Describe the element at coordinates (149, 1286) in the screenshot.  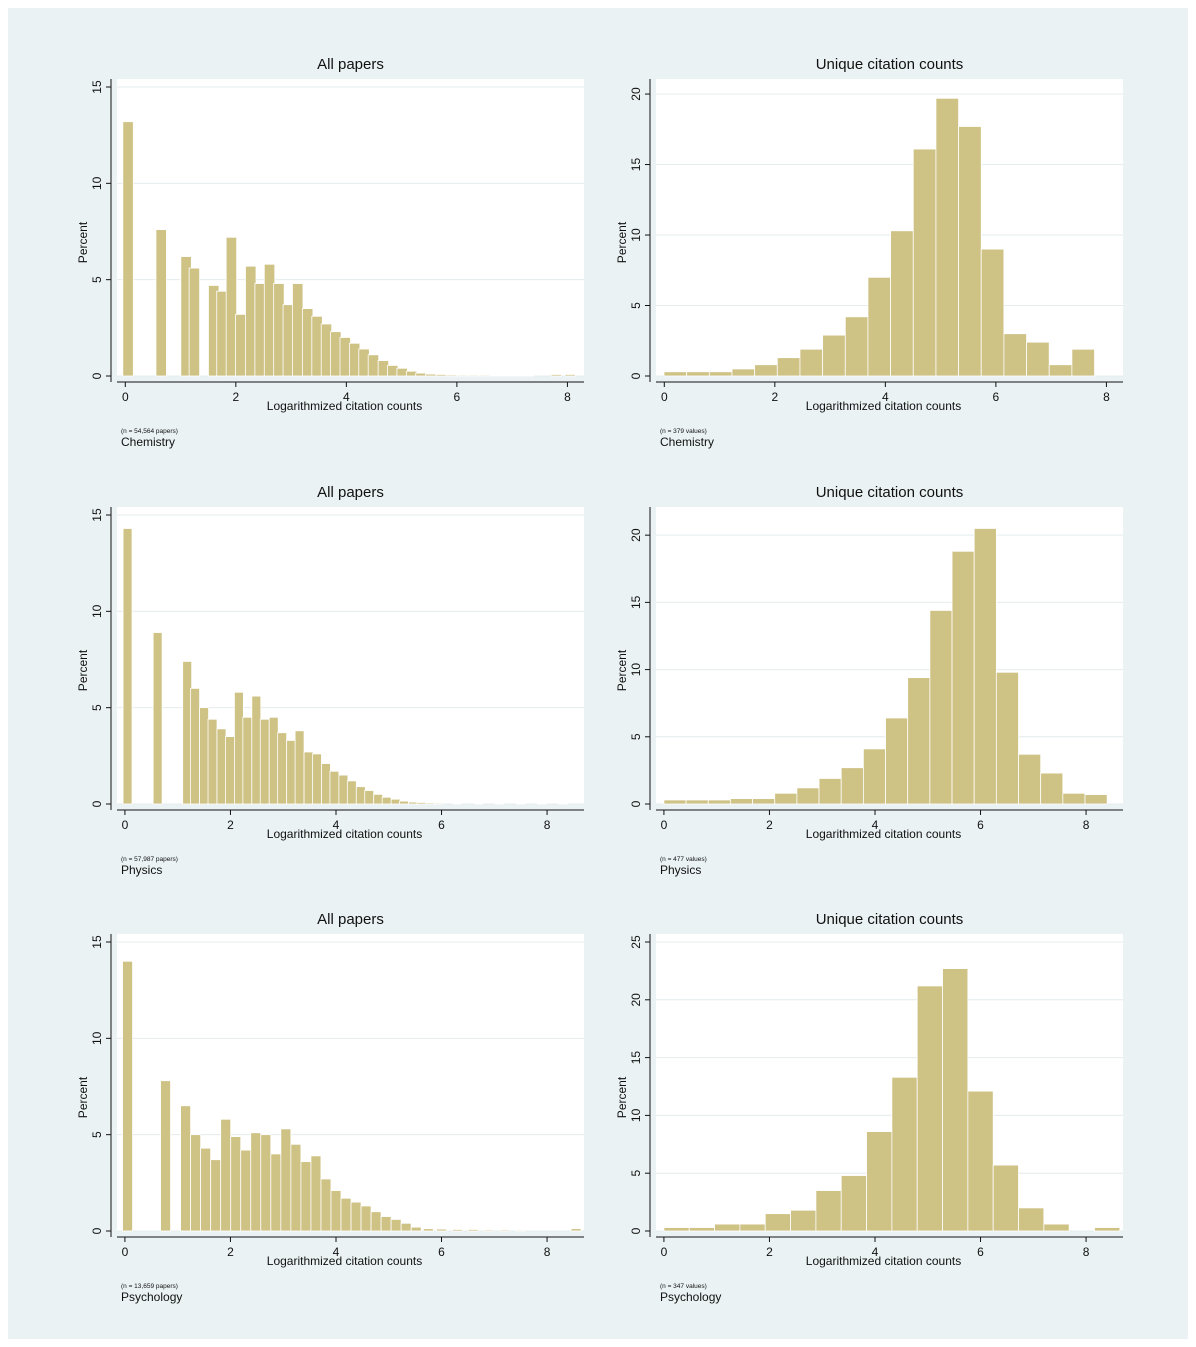
I see `sample-size-note: (n = 13,659 papers)` at that location.